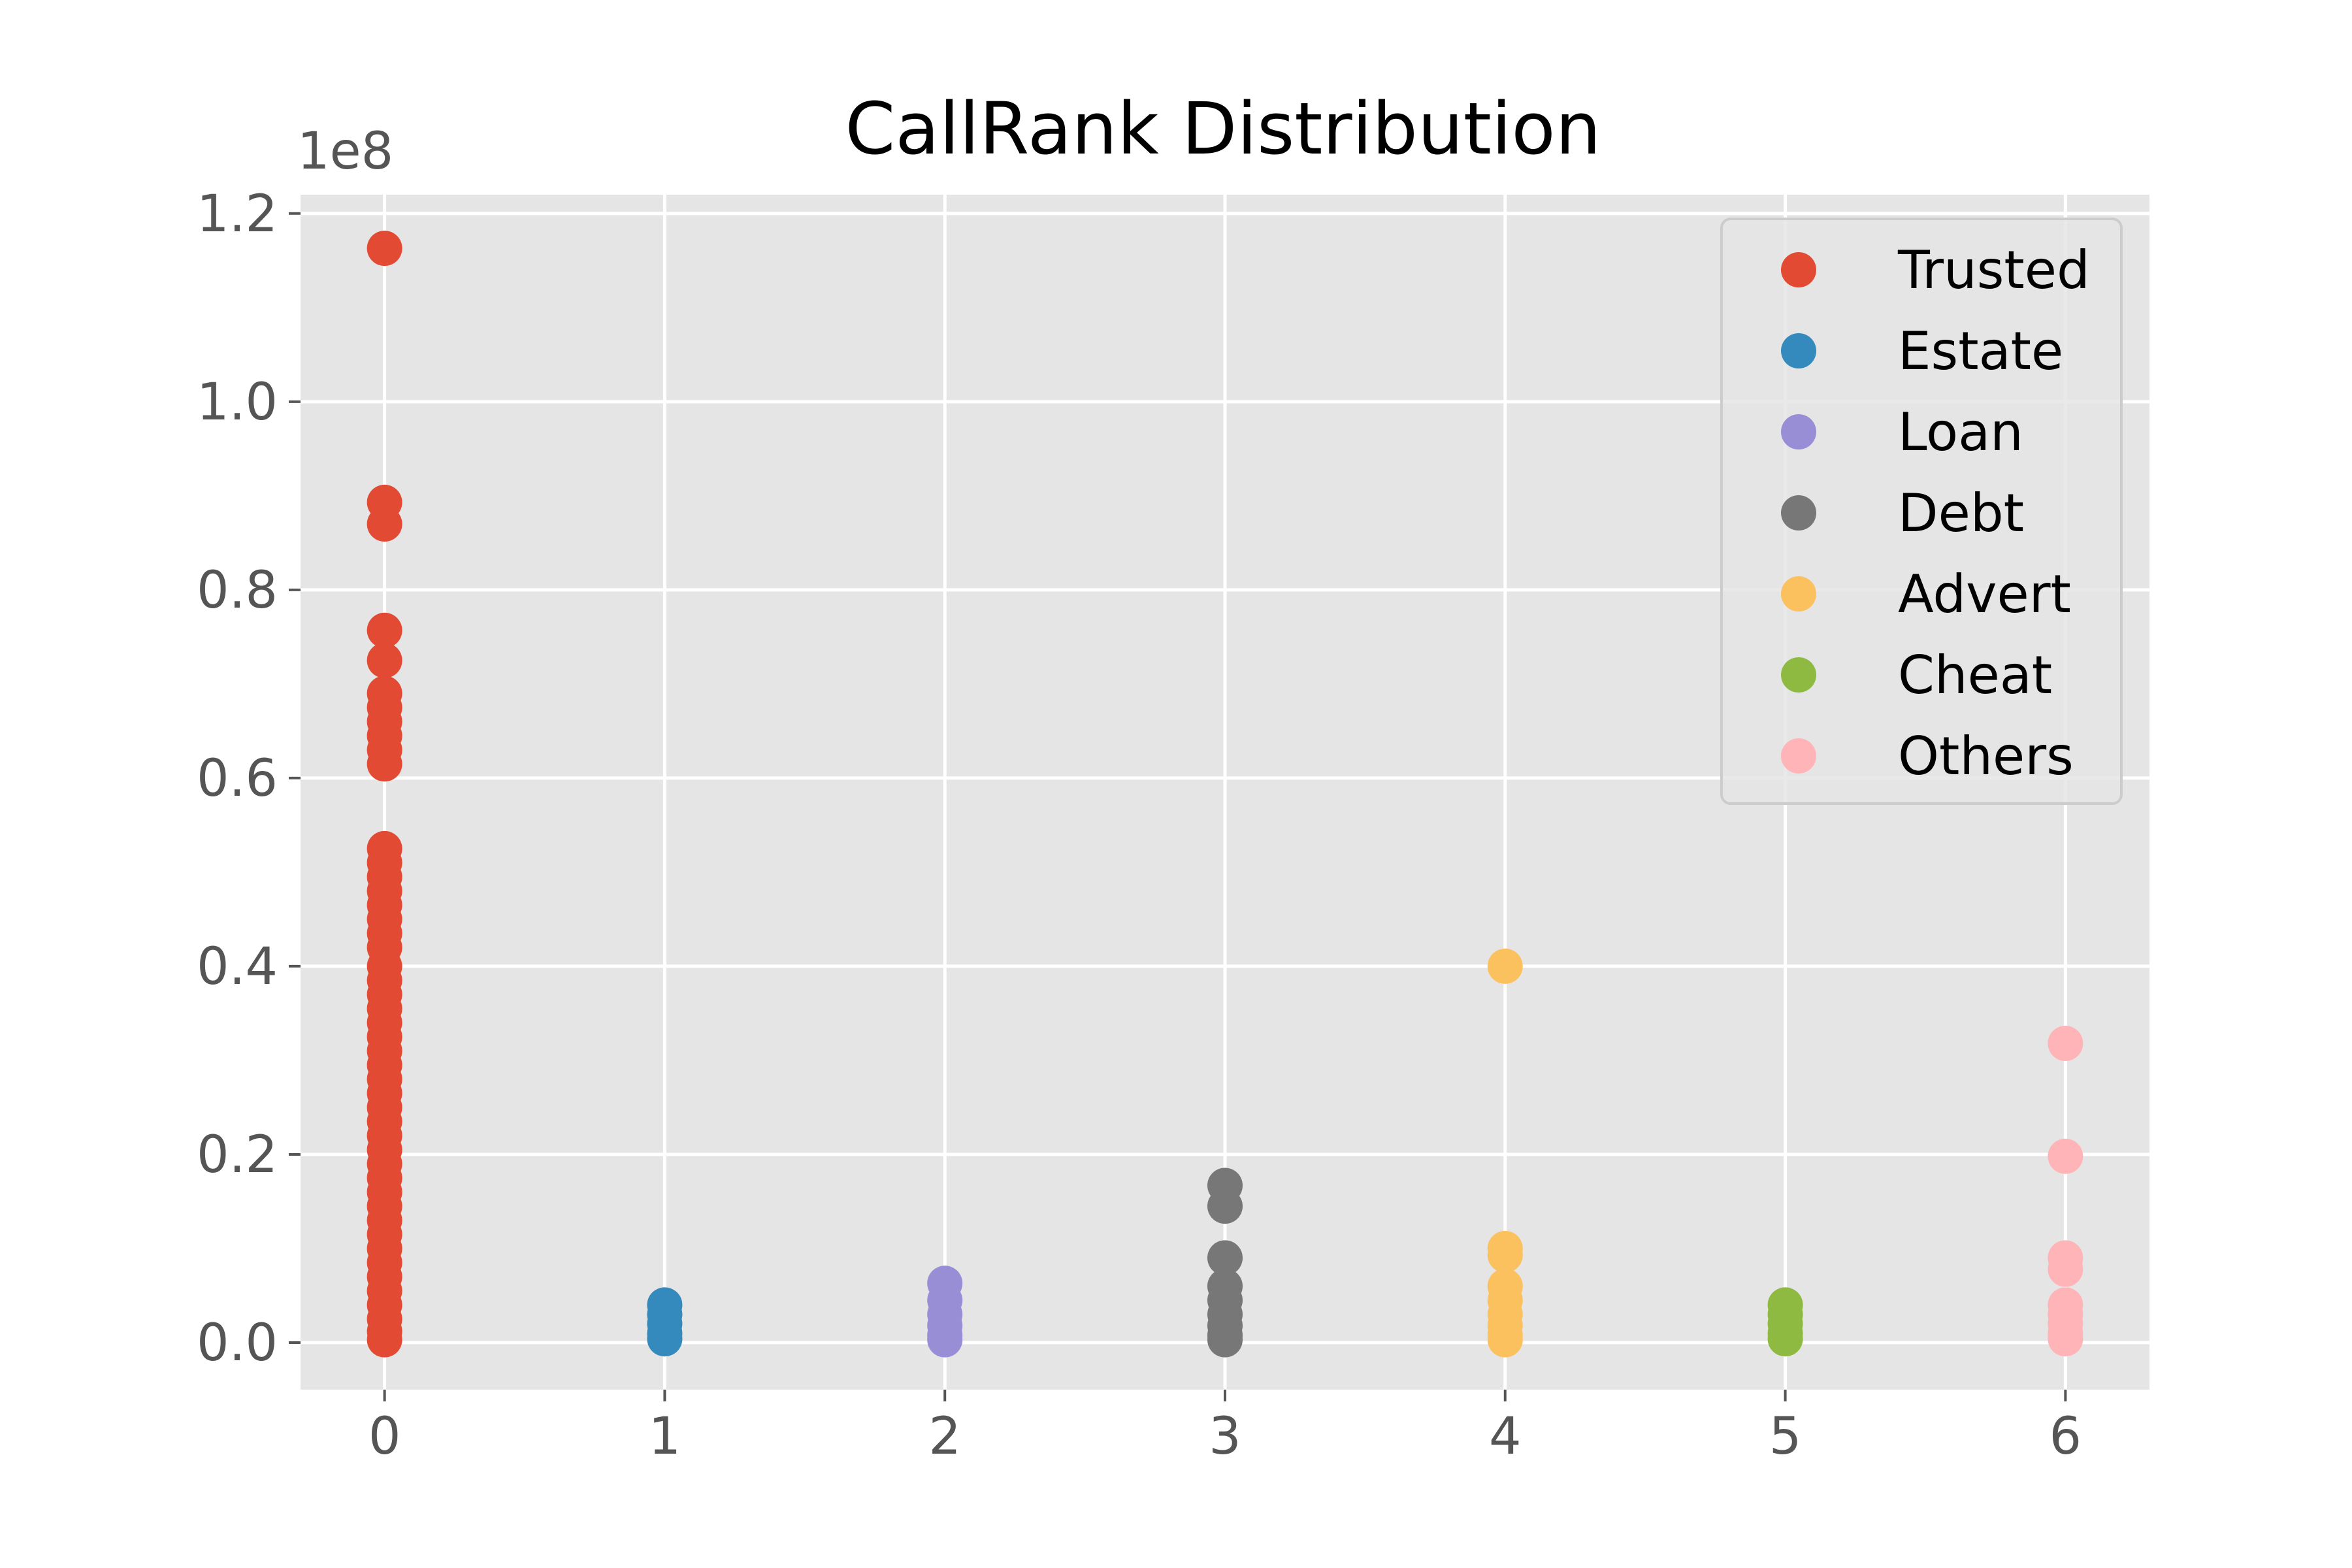 This screenshot has height=1568, width=2352. What do you see at coordinates (1505, 1436) in the screenshot?
I see `x-tick-label: 4` at bounding box center [1505, 1436].